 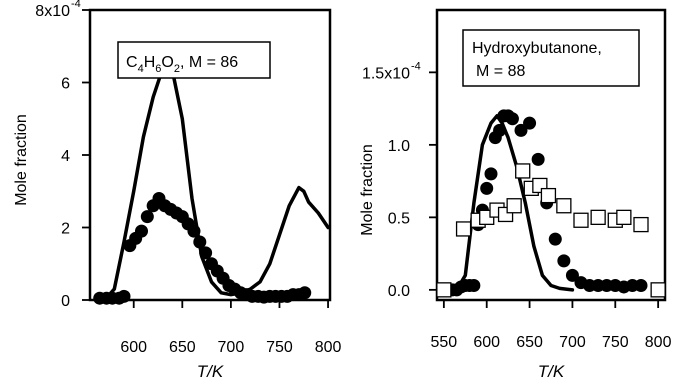 I want to click on y-tick-label: 1.0, so click(x=399, y=146).